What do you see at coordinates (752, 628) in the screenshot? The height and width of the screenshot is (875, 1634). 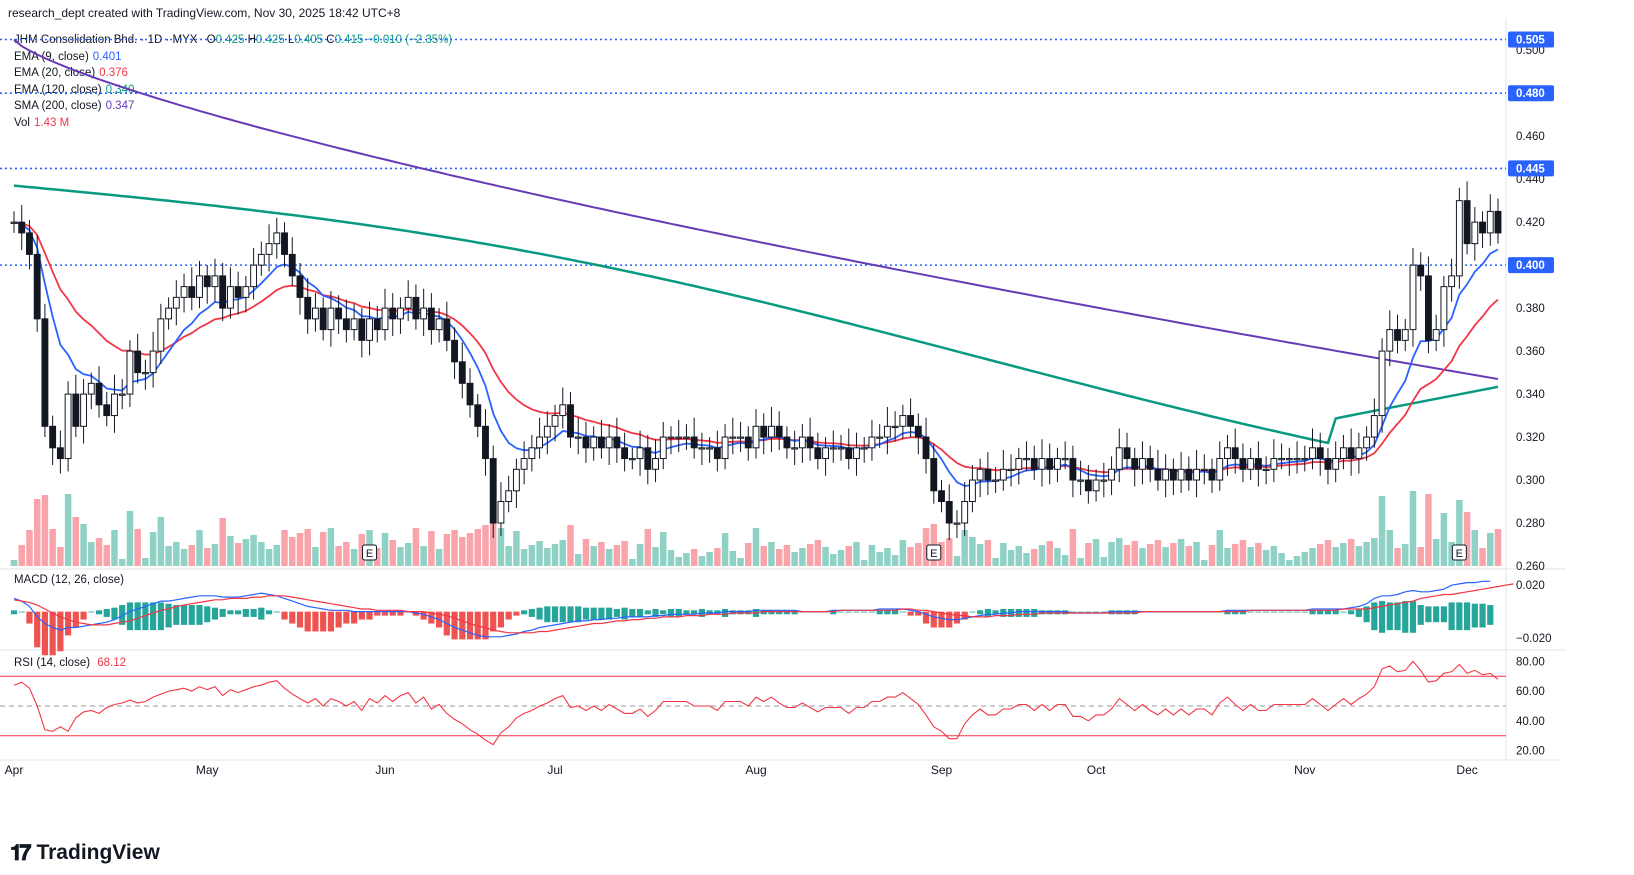 I see `macd-histogram` at bounding box center [752, 628].